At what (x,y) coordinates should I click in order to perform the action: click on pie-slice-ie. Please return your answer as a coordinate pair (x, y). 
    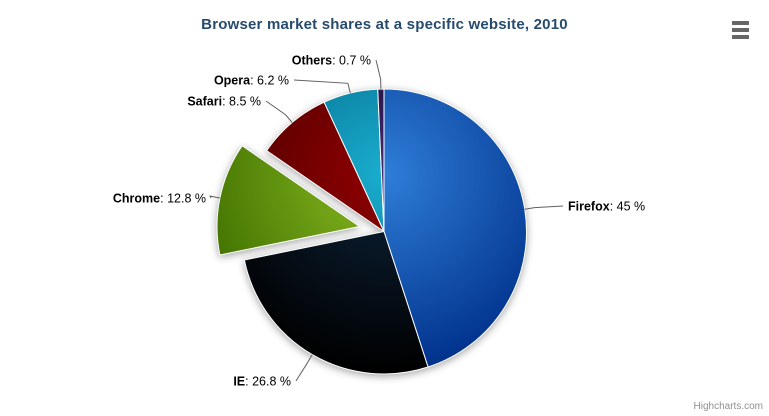
    Looking at the image, I should click on (336, 303).